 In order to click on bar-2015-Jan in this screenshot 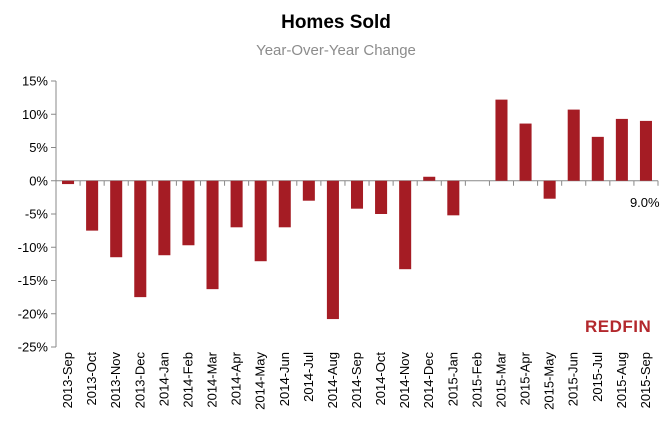, I will do `click(453, 198)`.